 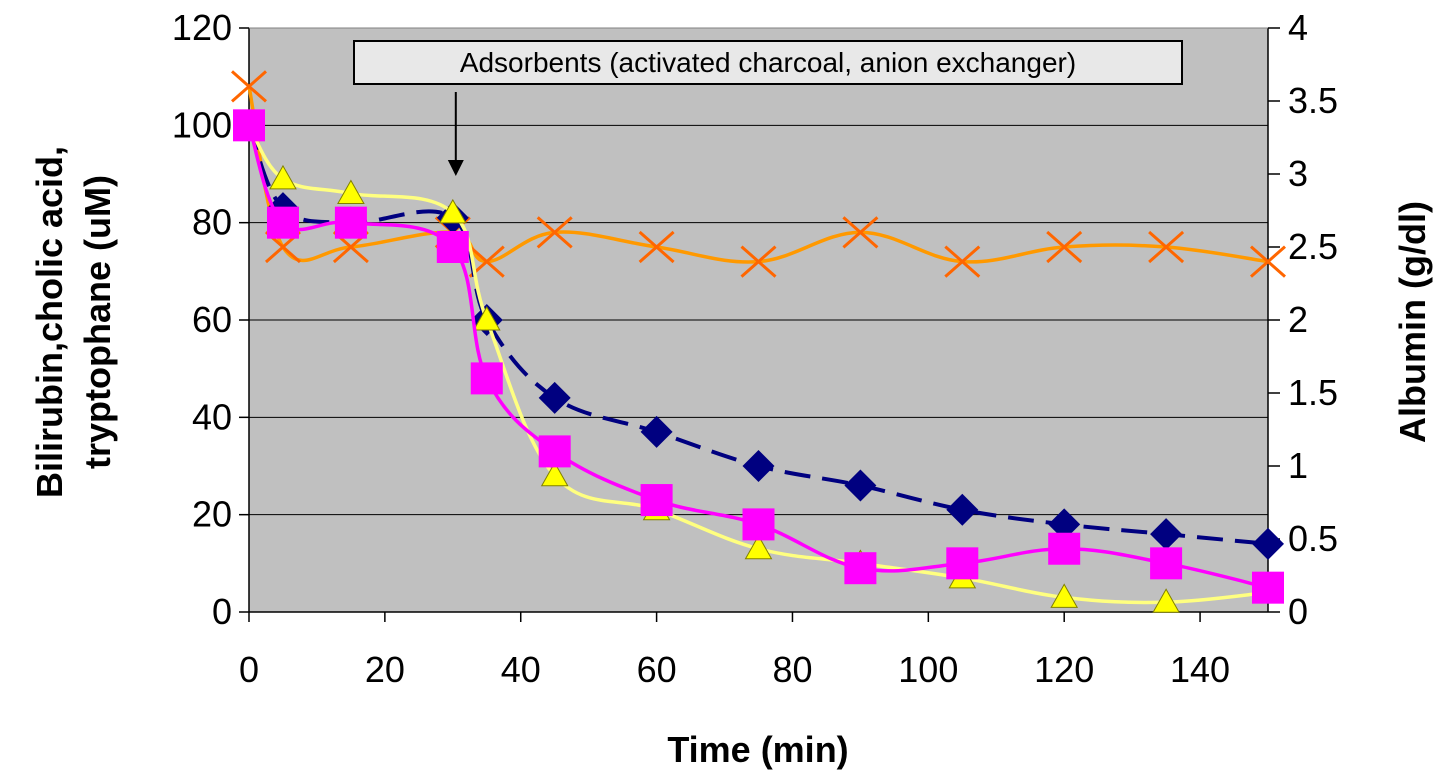 I want to click on x-tick-label: 120, so click(x=1064, y=669).